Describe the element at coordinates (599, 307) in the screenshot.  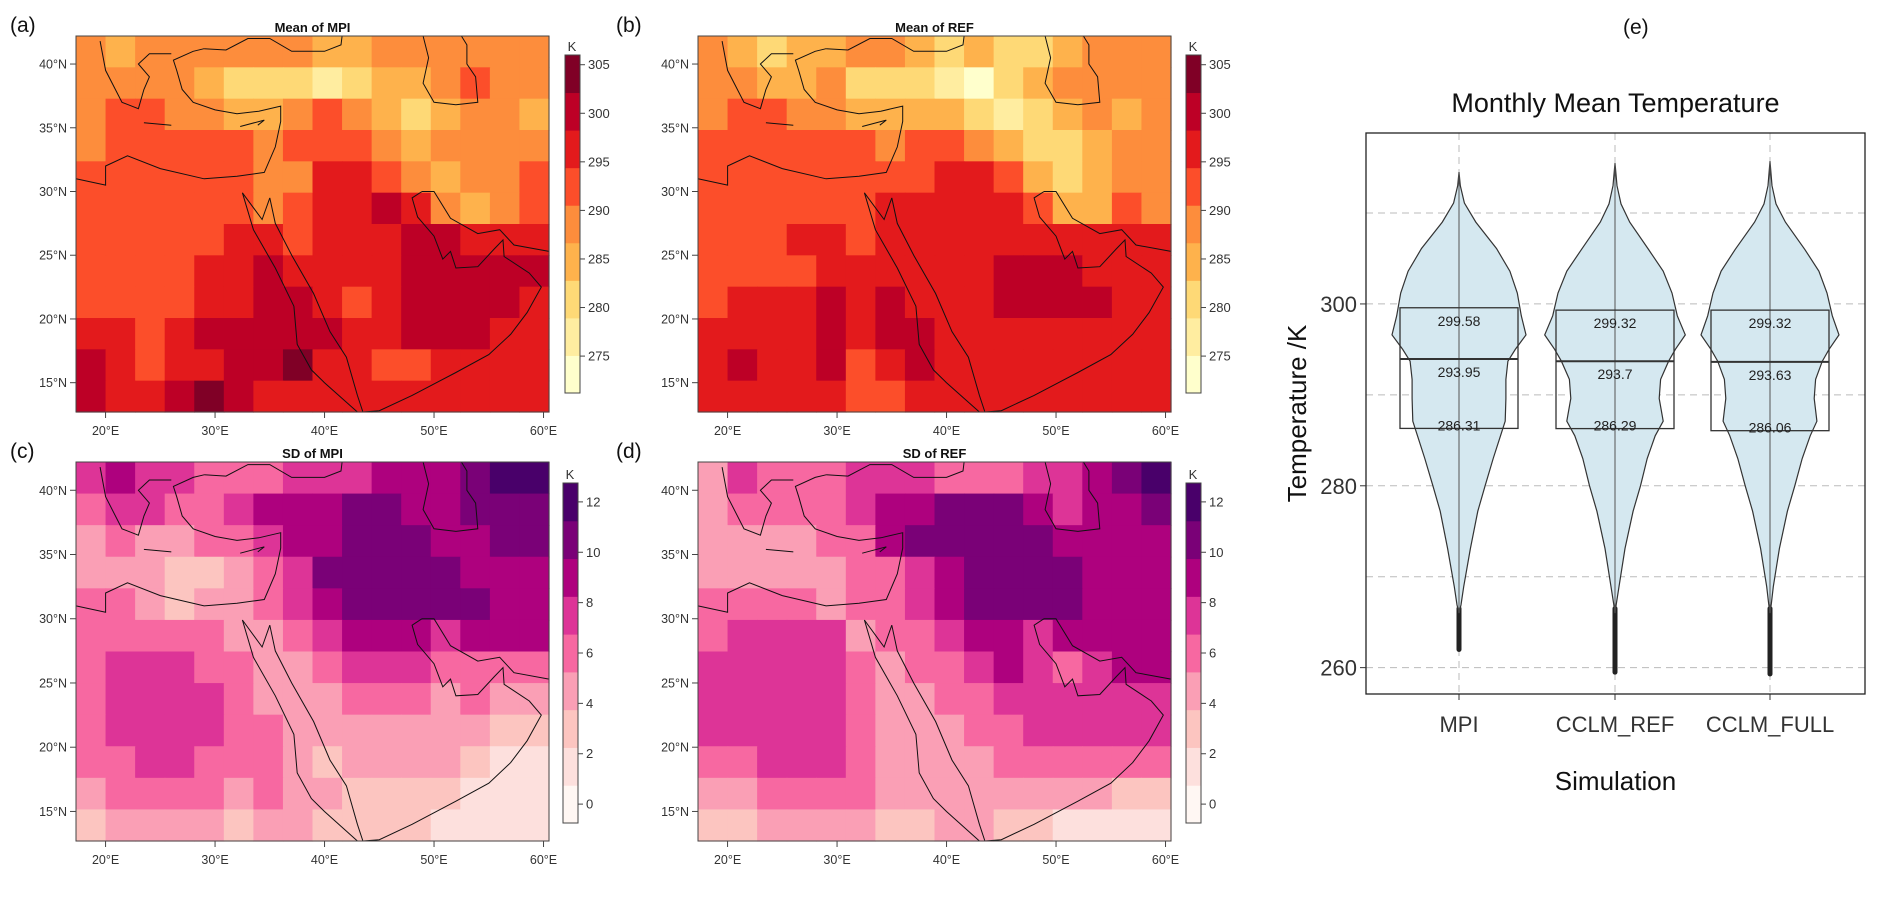
I see `colorbar-tick-label: 280` at that location.